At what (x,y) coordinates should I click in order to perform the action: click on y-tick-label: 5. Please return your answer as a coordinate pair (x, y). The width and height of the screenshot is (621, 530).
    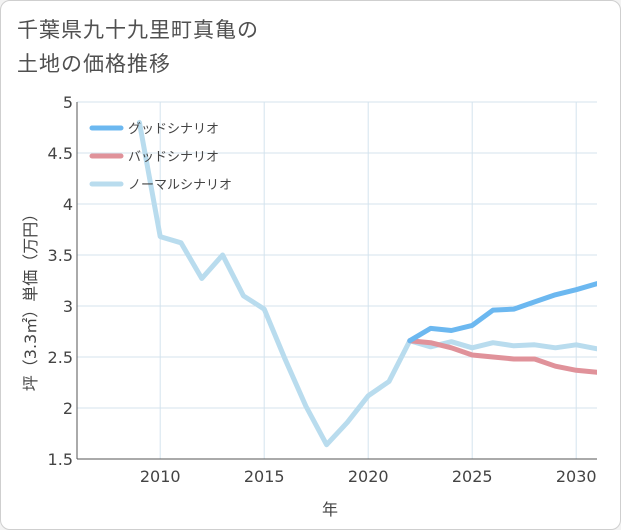
    Looking at the image, I should click on (68, 102).